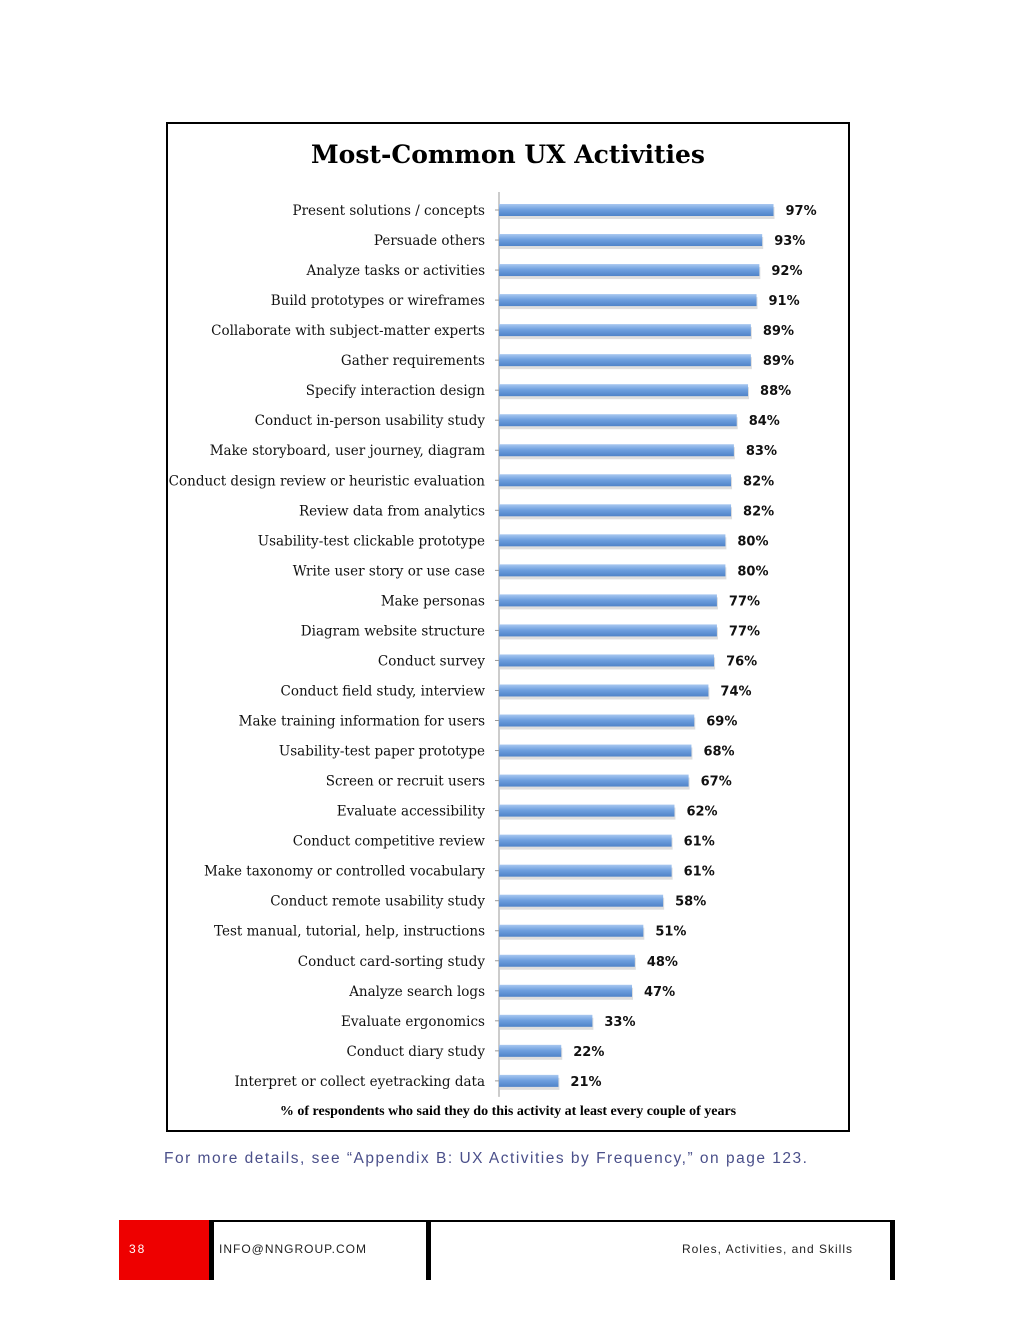 The width and height of the screenshot is (1020, 1320). Describe the element at coordinates (389, 842) in the screenshot. I see `category-label: Conduct competitive review` at that location.